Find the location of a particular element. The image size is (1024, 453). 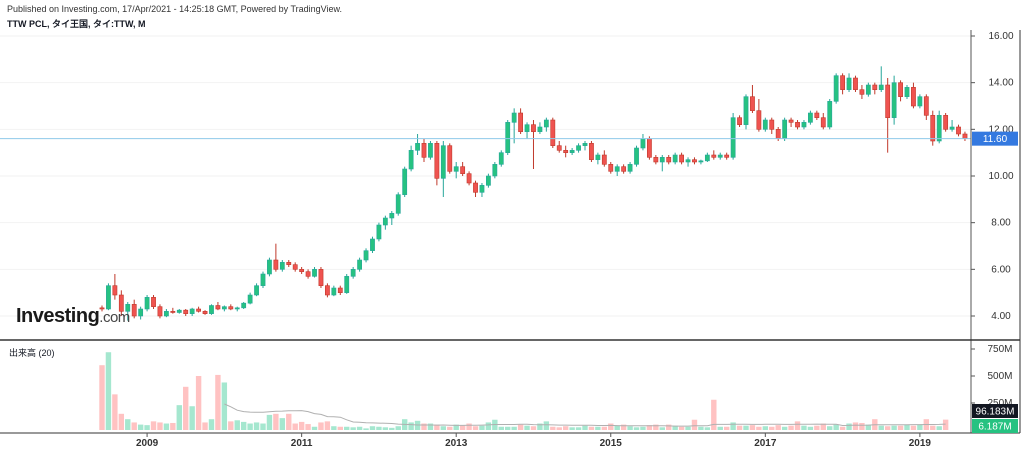

price-tick-label: 10.00 is located at coordinates (1000, 176).